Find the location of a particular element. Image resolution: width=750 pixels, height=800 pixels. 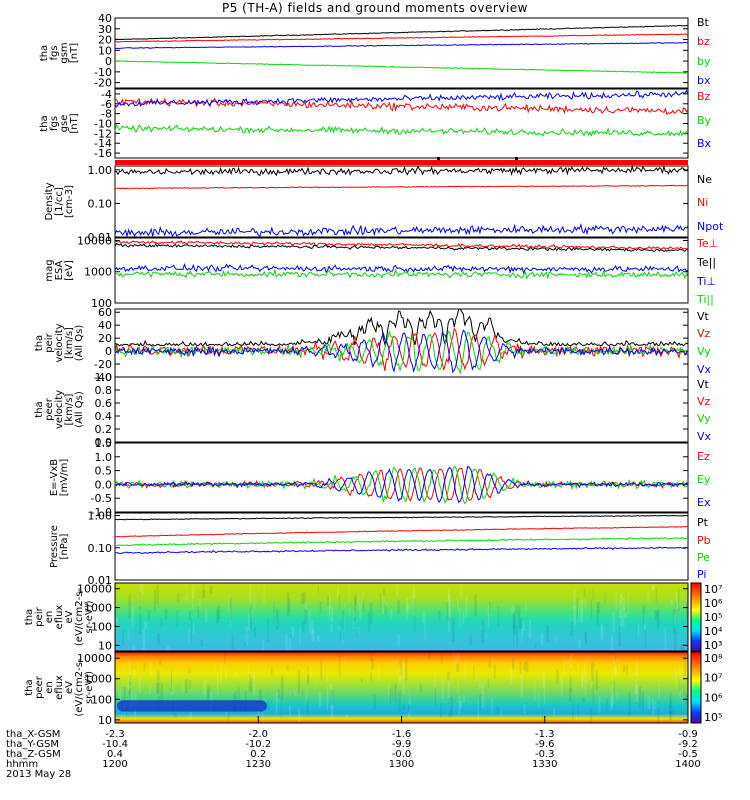

colorbar-tick-label: 10⁵ is located at coordinates (713, 717).